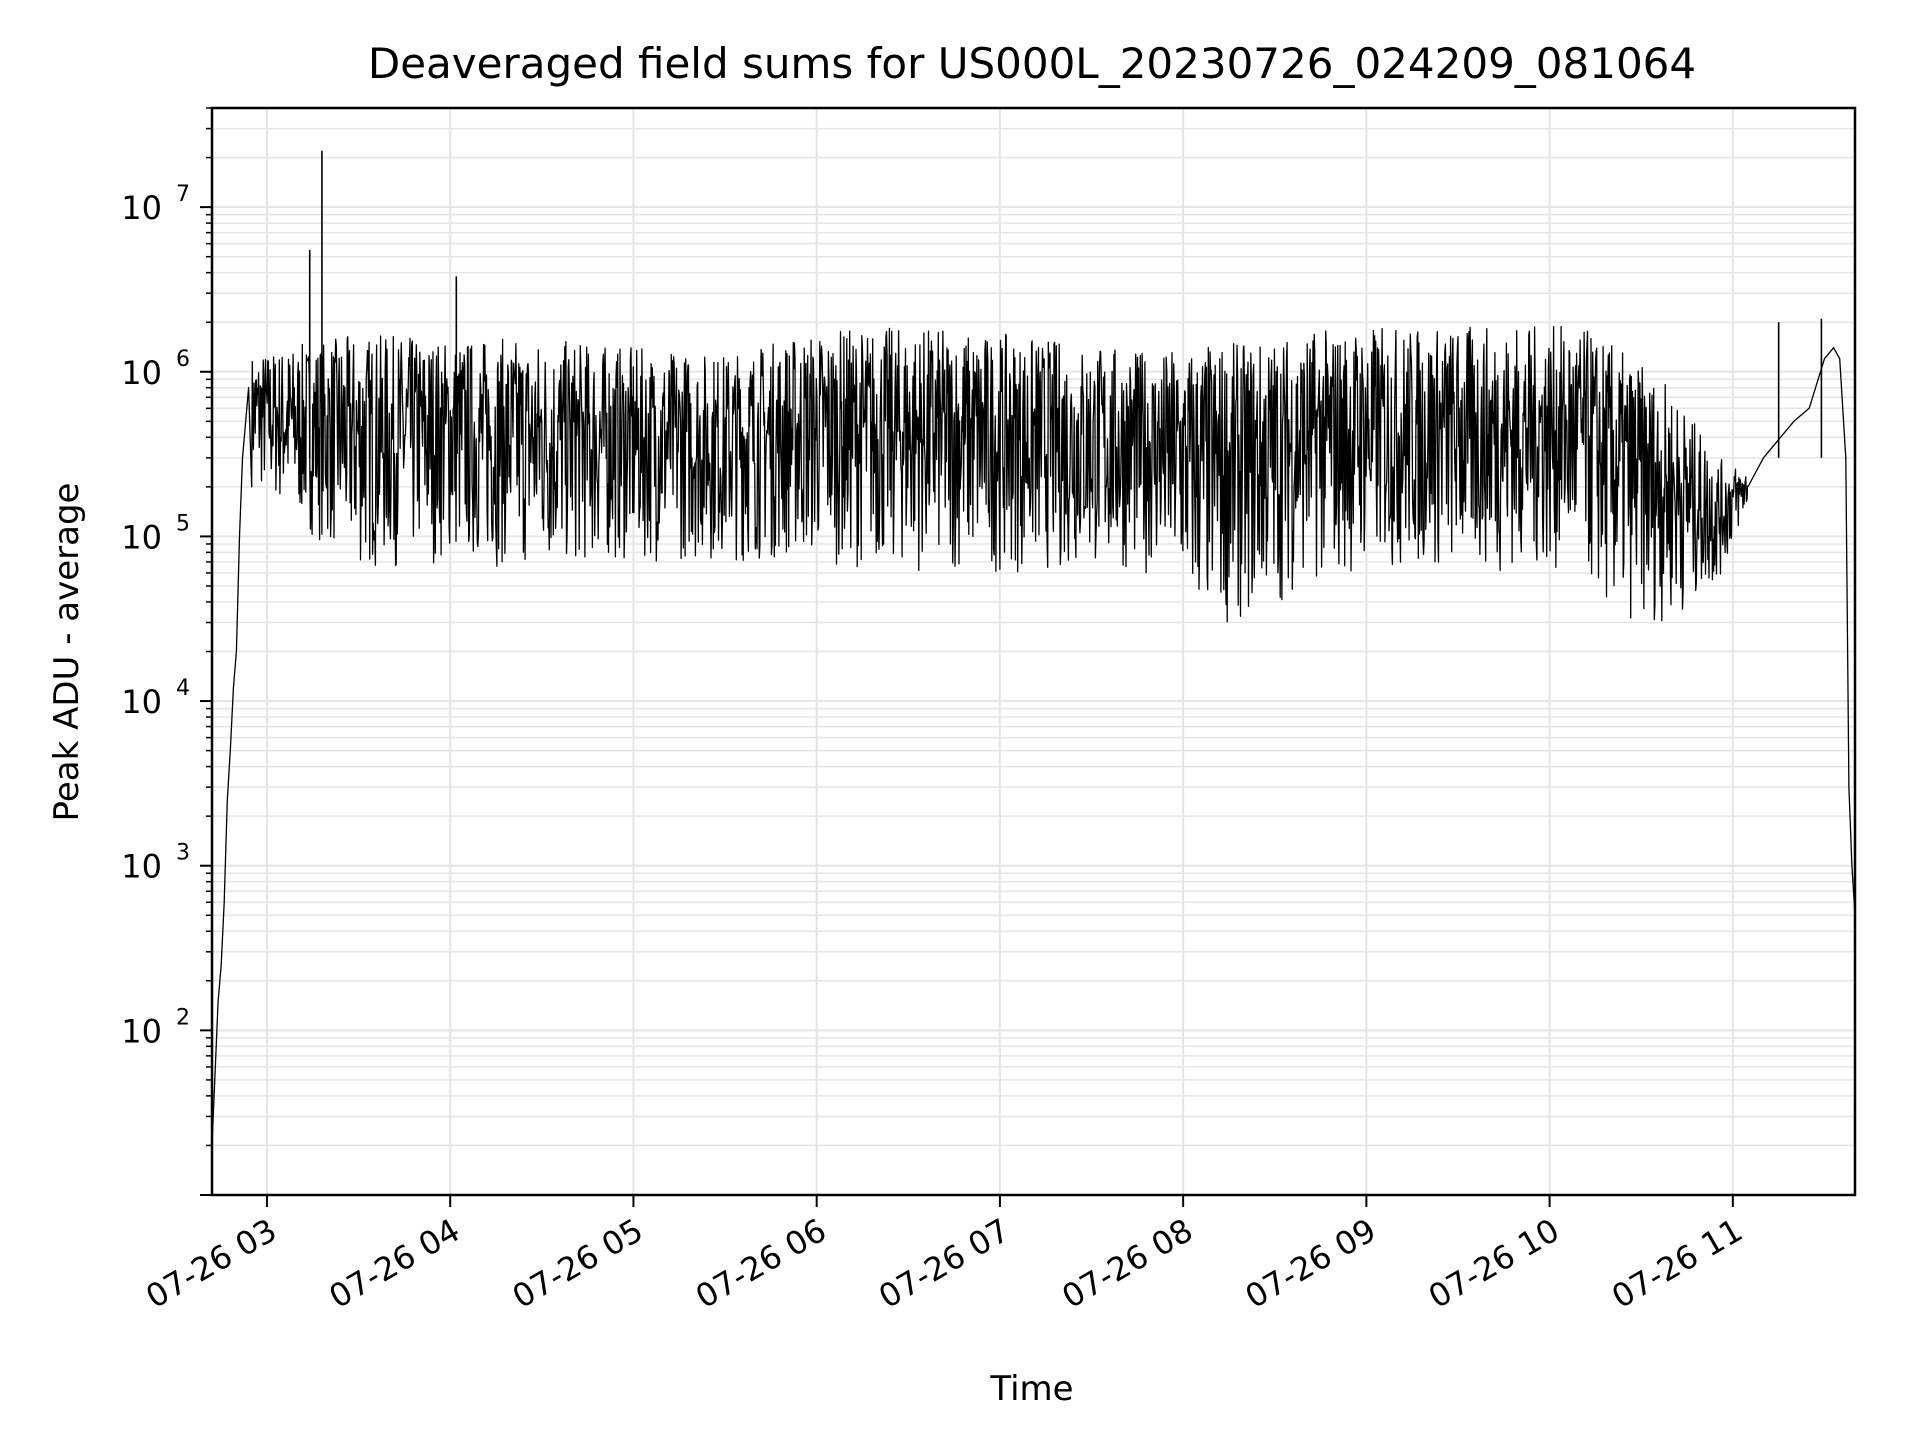  Describe the element at coordinates (183, 359) in the screenshot. I see `y-tick-exponent: 6` at that location.